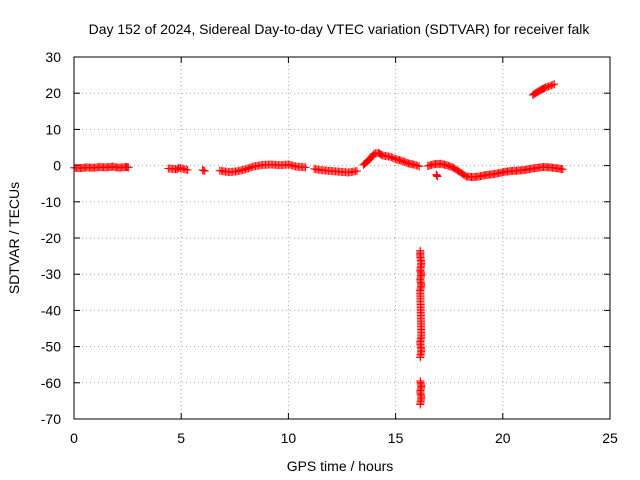 This screenshot has width=640, height=480. What do you see at coordinates (181, 438) in the screenshot?
I see `x-tick-label: 5` at bounding box center [181, 438].